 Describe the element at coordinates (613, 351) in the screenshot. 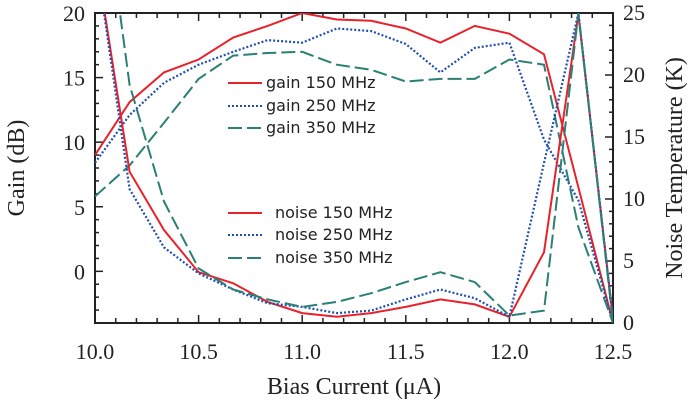

I see `x-tick-label: 12.5` at that location.